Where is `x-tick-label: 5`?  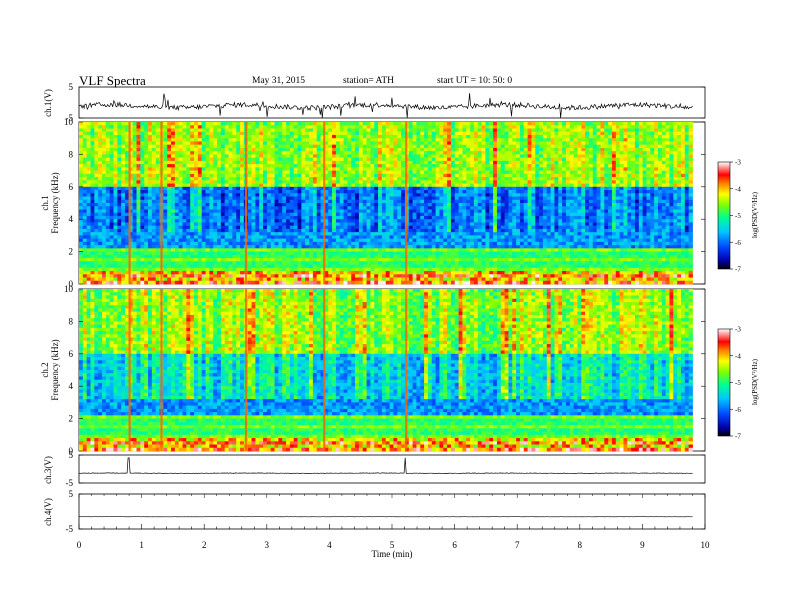
x-tick-label: 5 is located at coordinates (392, 545).